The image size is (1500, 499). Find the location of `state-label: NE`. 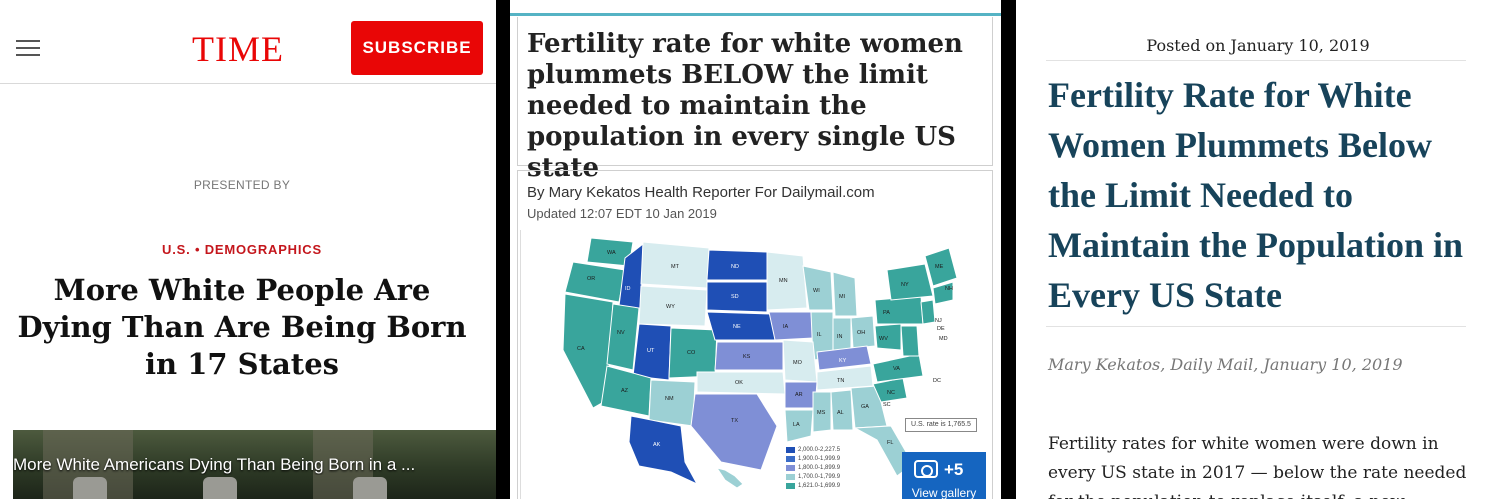

state-label: NE is located at coordinates (737, 327).